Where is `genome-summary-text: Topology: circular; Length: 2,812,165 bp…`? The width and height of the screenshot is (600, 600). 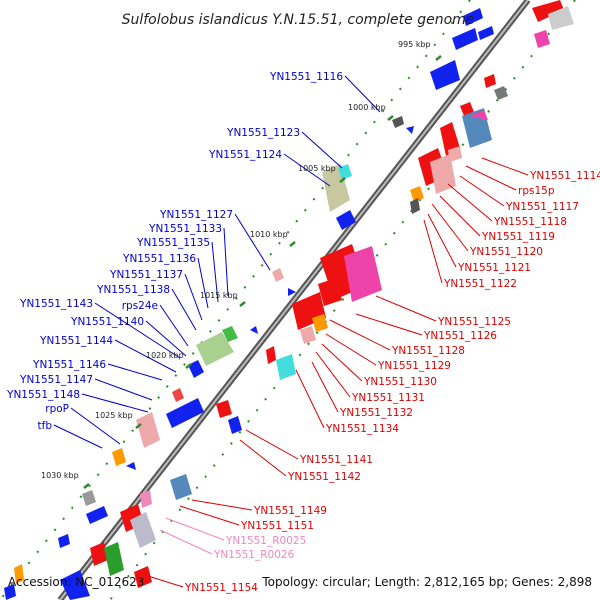
genome-summary-text: Topology: circular; Length: 2,812,165 bp… is located at coordinates (426, 582).